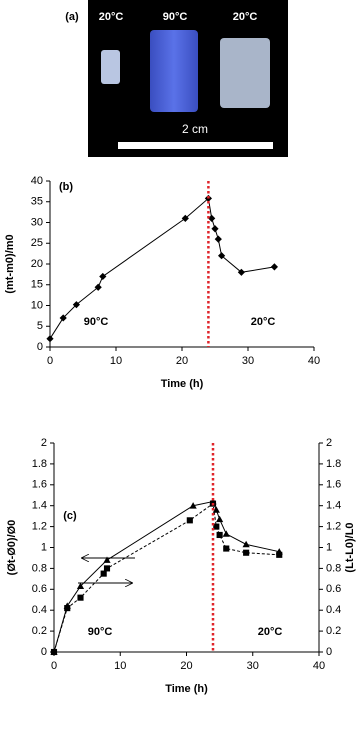 This screenshot has height=731, width=357. I want to click on y2-tick-label: 1, so click(329, 547).